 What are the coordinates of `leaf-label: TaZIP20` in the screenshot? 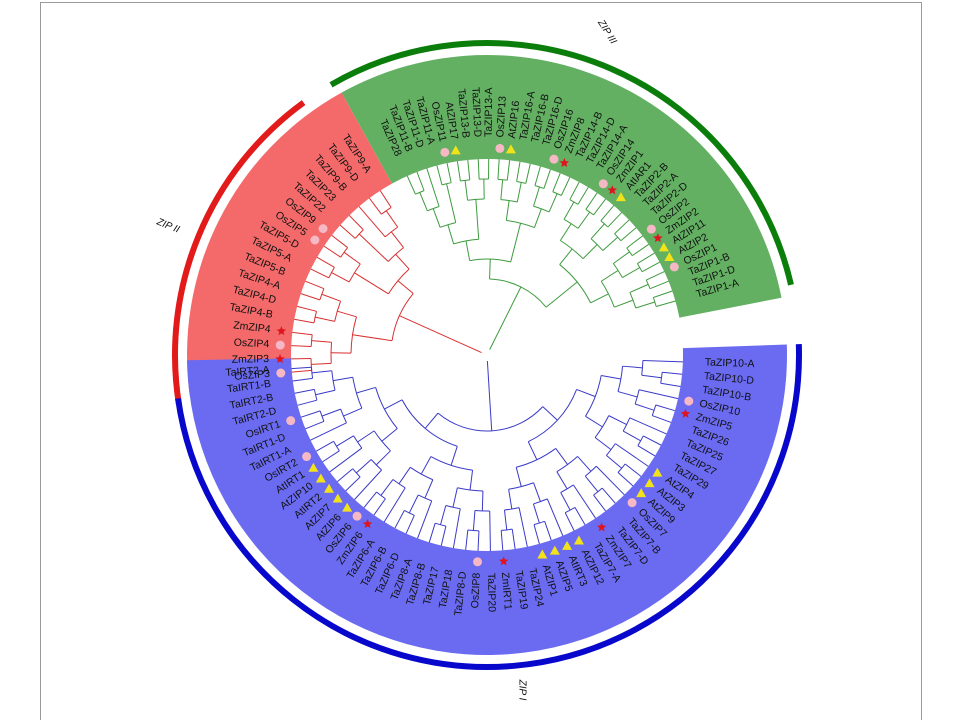 It's located at (491, 592).